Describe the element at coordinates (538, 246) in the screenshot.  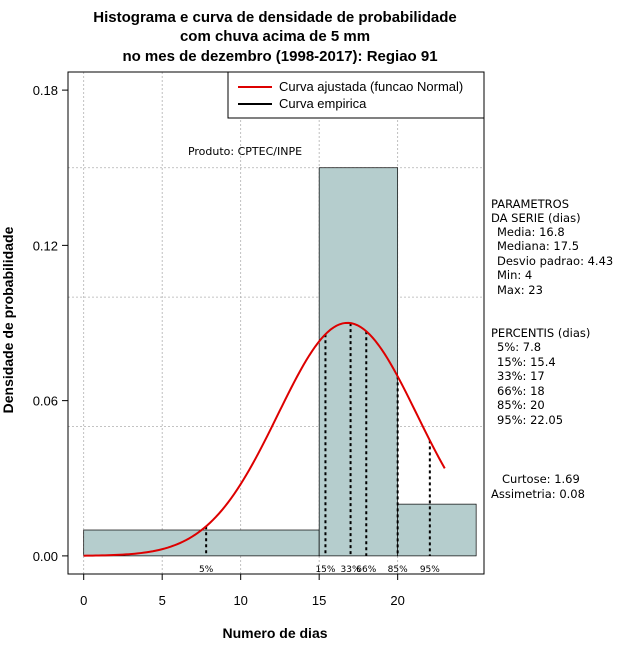
I see `param-mediana: Mediana: 17.5` at that location.